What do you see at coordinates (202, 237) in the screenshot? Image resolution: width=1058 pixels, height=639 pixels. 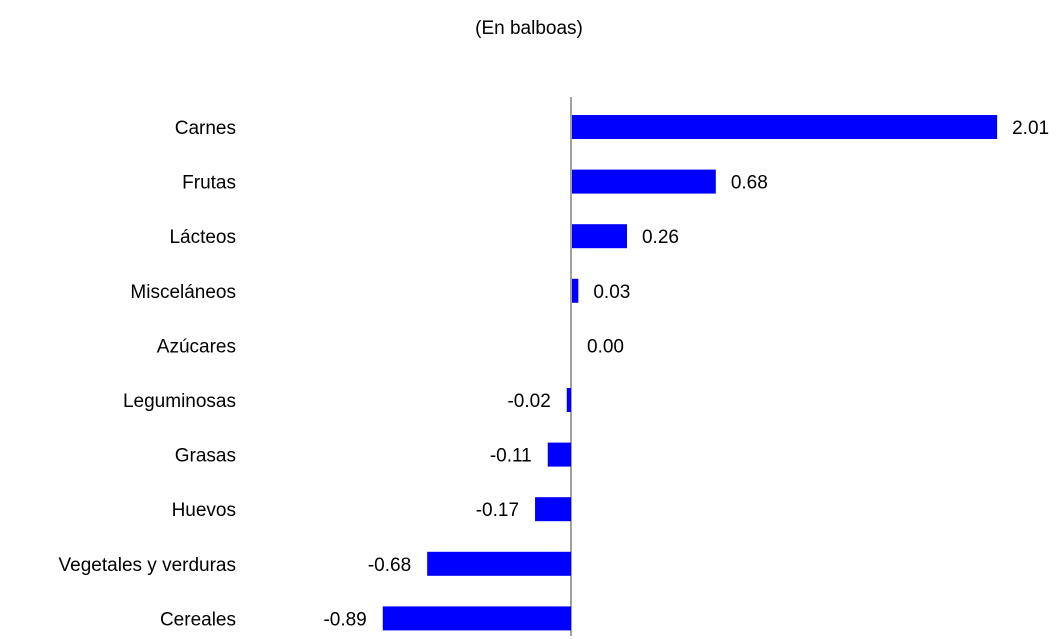 I see `category-label: Lácteos` at bounding box center [202, 237].